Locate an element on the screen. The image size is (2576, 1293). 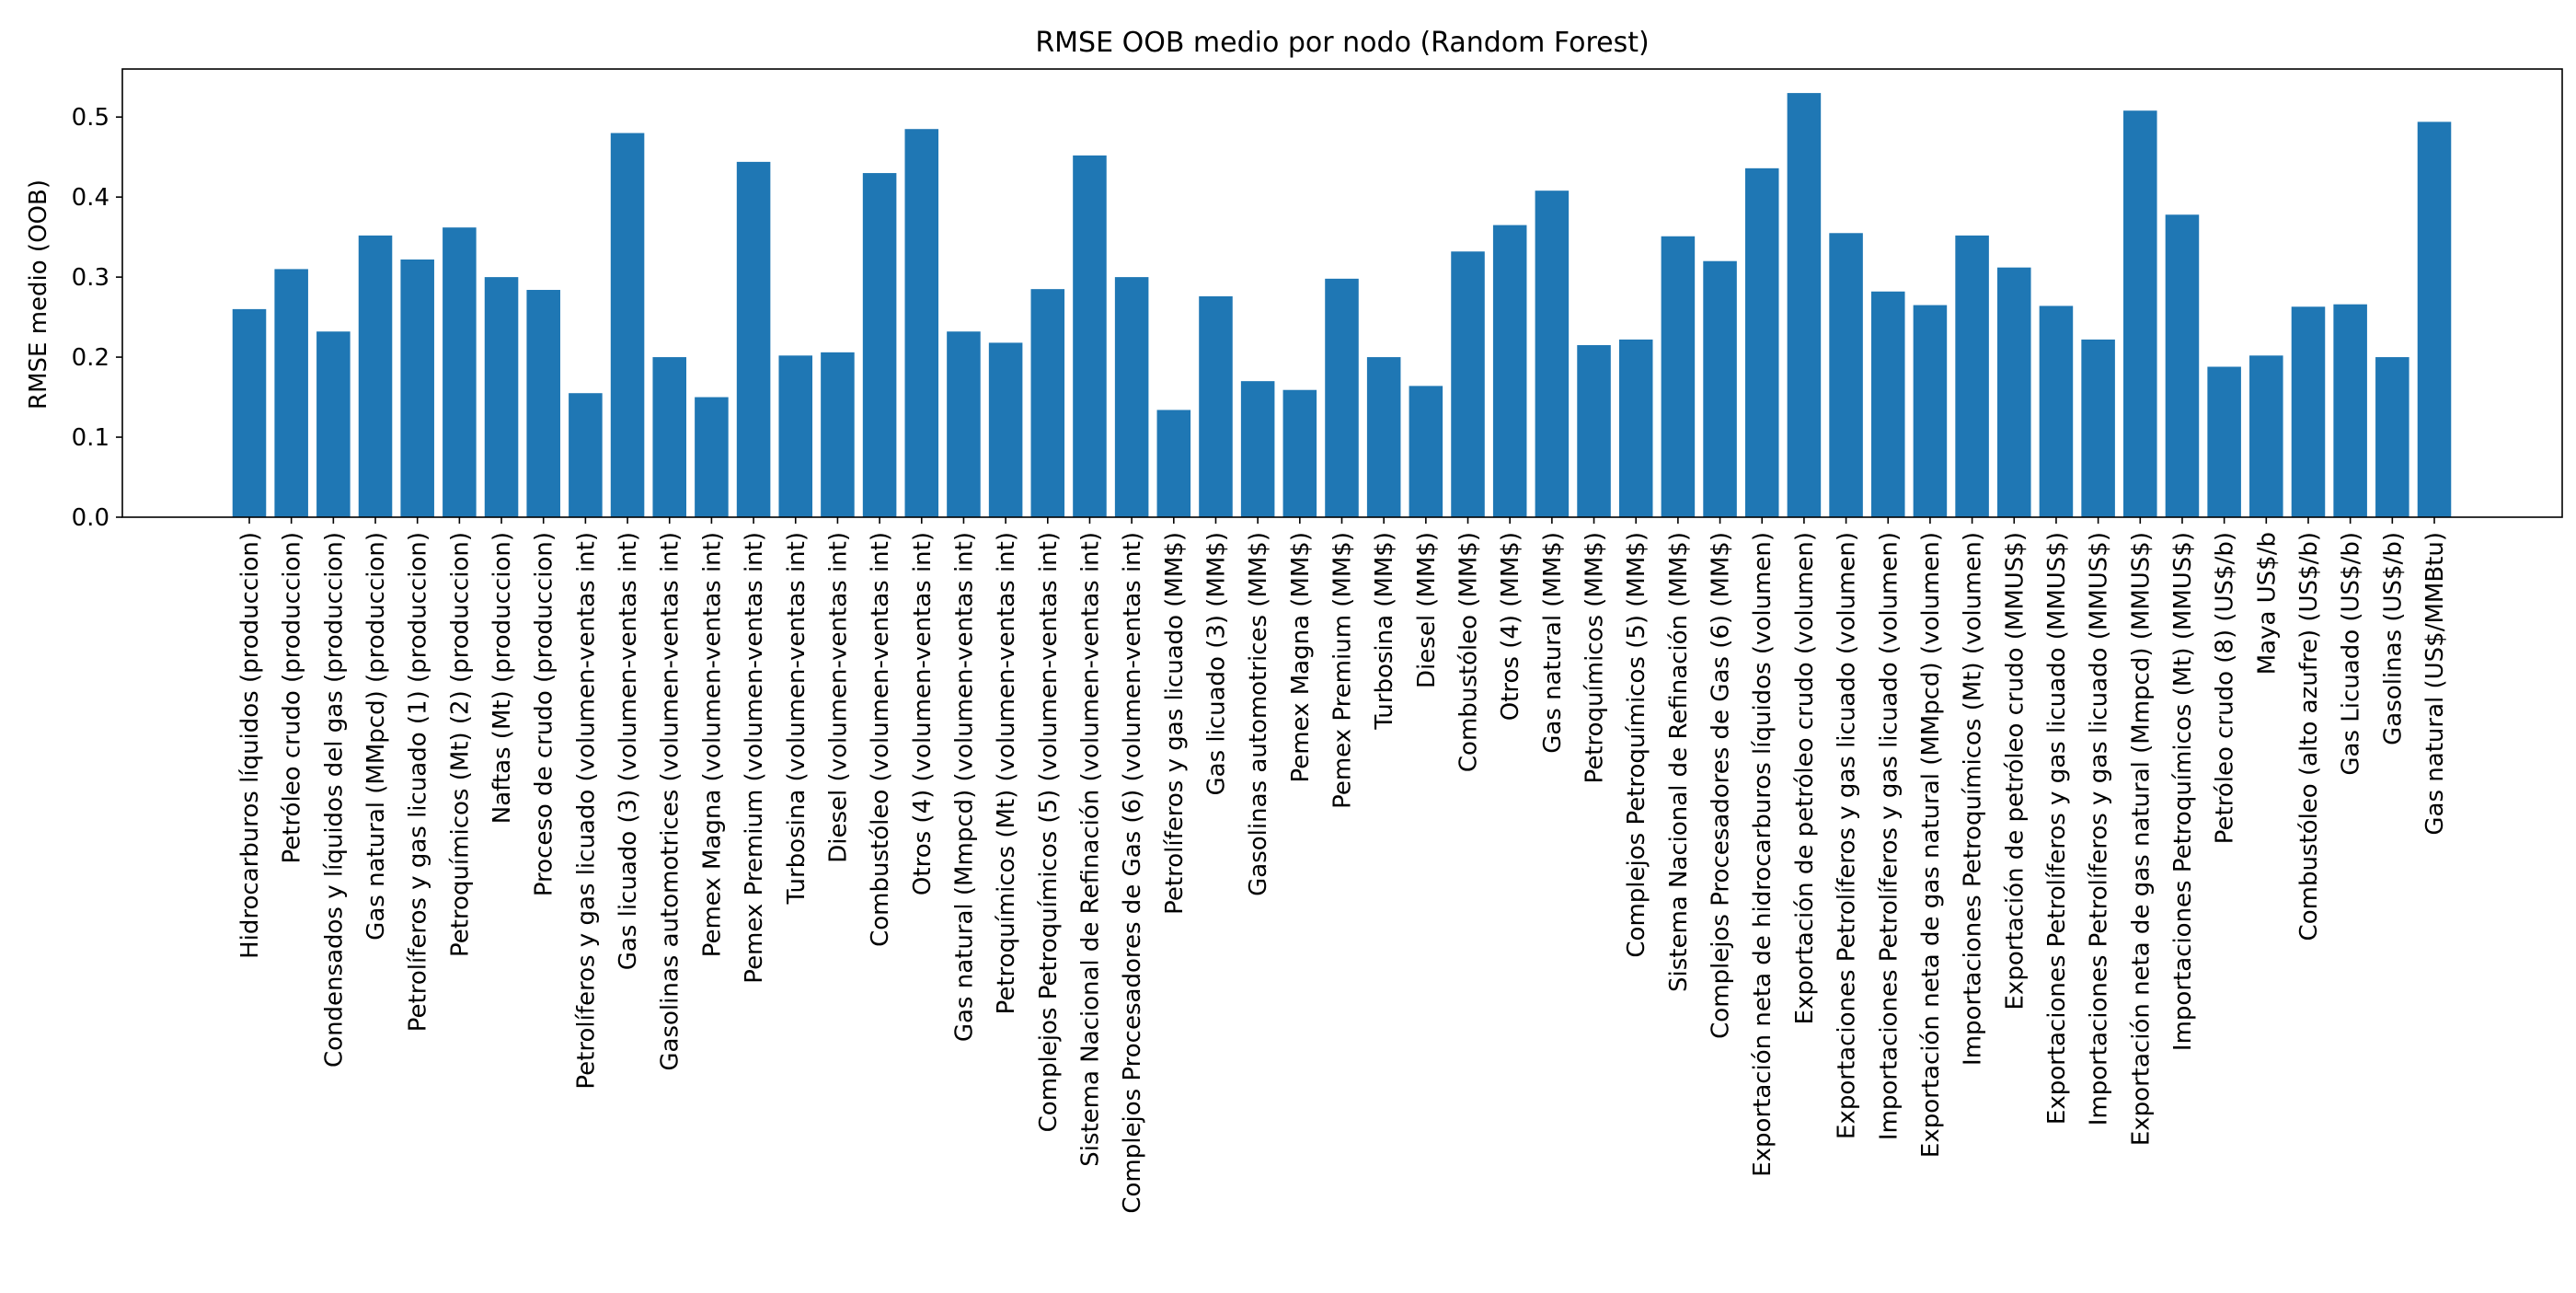
chart-title: RMSE OOB medio por nodo (Random Forest) is located at coordinates (1342, 43).